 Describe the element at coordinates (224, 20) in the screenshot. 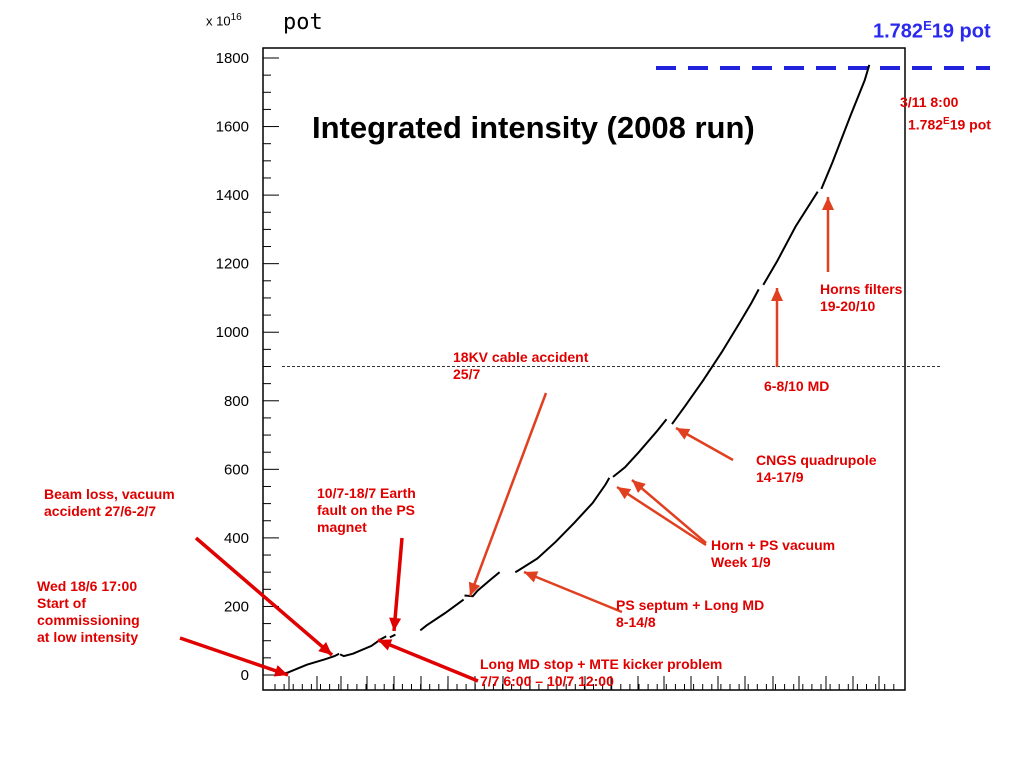

I see `y-multiplier: x 1016` at that location.